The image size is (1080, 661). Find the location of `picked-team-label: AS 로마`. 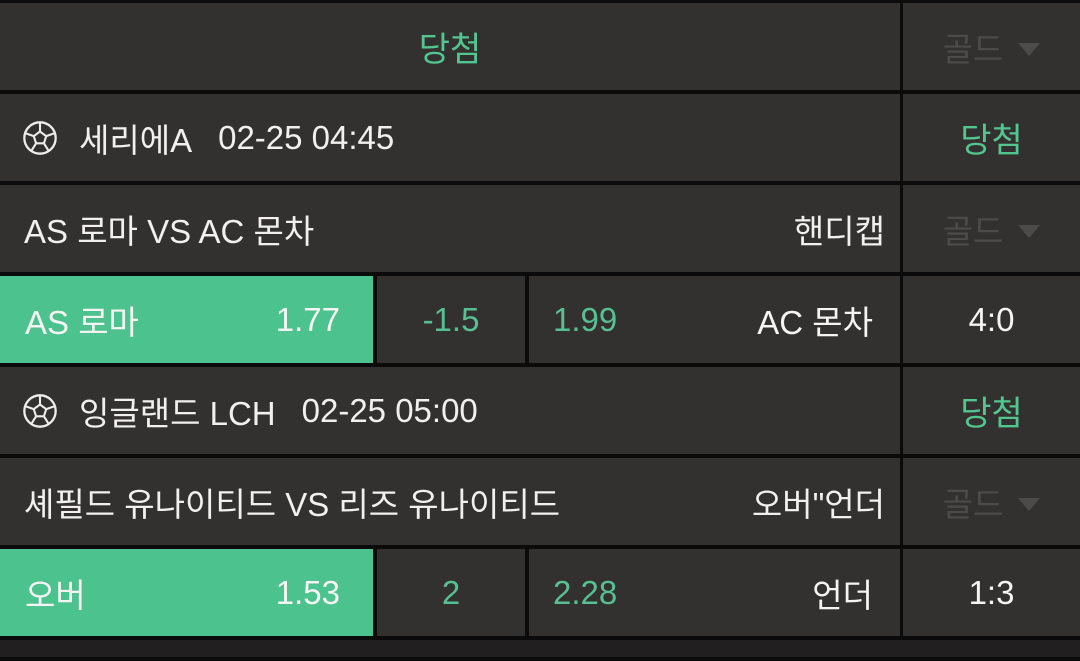

picked-team-label: AS 로마 is located at coordinates (82, 322).